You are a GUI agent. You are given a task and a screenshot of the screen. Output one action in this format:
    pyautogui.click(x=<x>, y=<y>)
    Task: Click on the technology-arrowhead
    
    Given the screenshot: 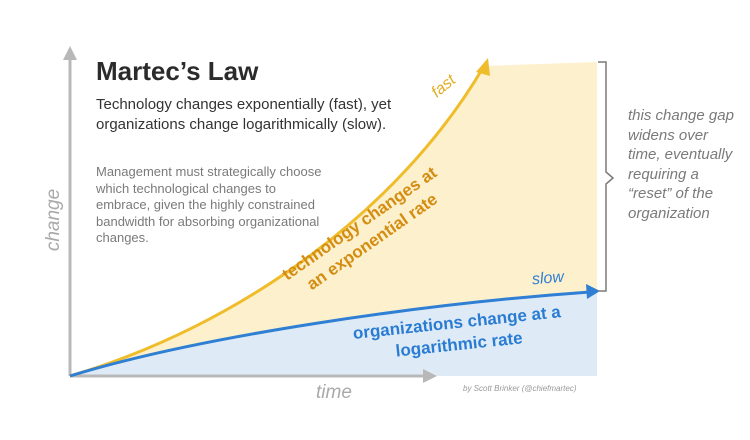 What is the action you would take?
    pyautogui.click(x=483, y=67)
    